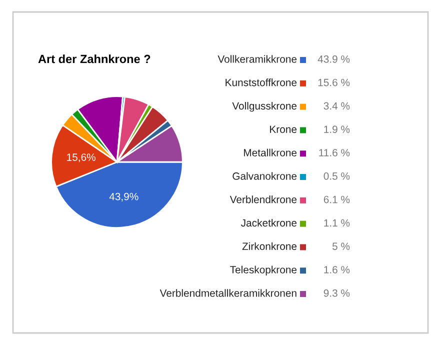 The height and width of the screenshot is (349, 431). I want to click on text: 43,9%, so click(123, 197).